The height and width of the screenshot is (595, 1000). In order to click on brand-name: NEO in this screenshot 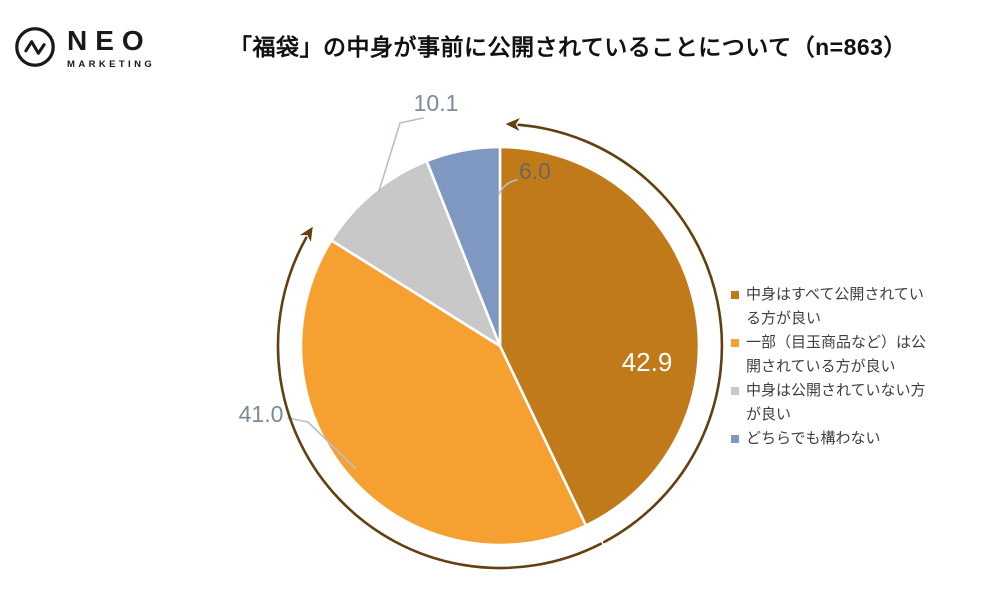, I will do `click(109, 40)`.